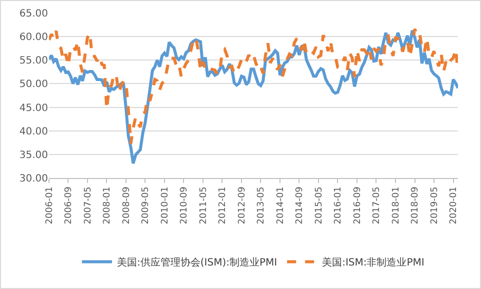 This screenshot has width=481, height=289. I want to click on x-tick-label: 2015-05, so click(319, 205).